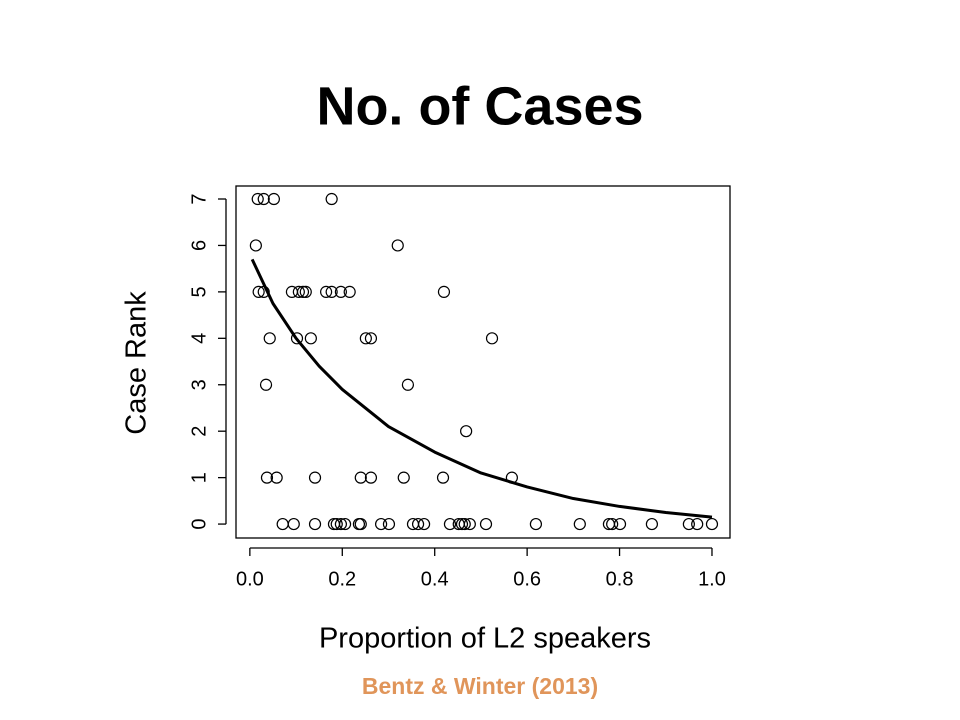 The image size is (960, 720). Describe the element at coordinates (199, 198) in the screenshot. I see `y-tick-label: 7` at that location.